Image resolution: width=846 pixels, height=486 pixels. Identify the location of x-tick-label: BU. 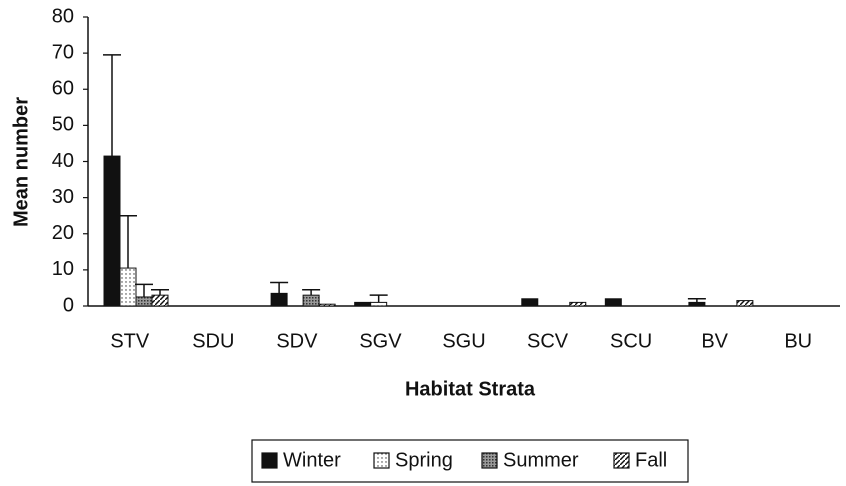
(798, 341).